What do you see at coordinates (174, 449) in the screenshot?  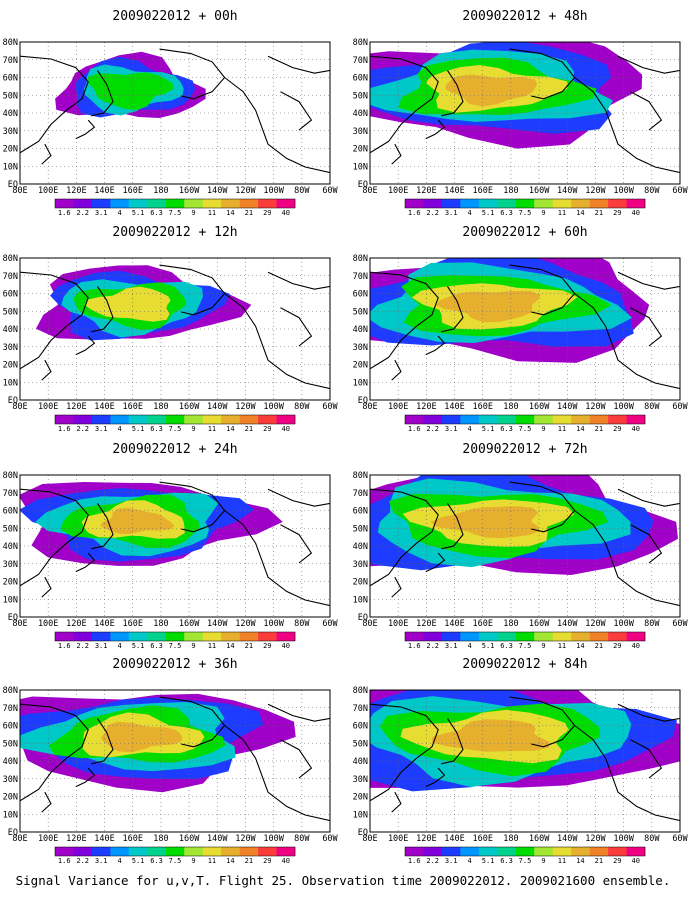 I see `panel-title: 2009022012 + 24h` at bounding box center [174, 449].